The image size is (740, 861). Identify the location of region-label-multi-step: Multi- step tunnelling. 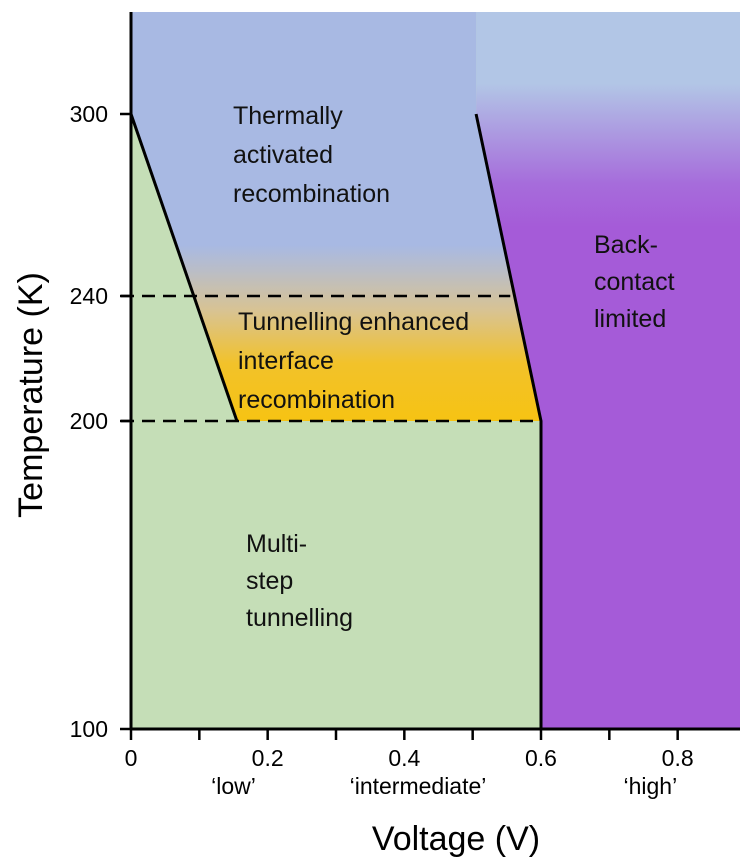
(299, 581).